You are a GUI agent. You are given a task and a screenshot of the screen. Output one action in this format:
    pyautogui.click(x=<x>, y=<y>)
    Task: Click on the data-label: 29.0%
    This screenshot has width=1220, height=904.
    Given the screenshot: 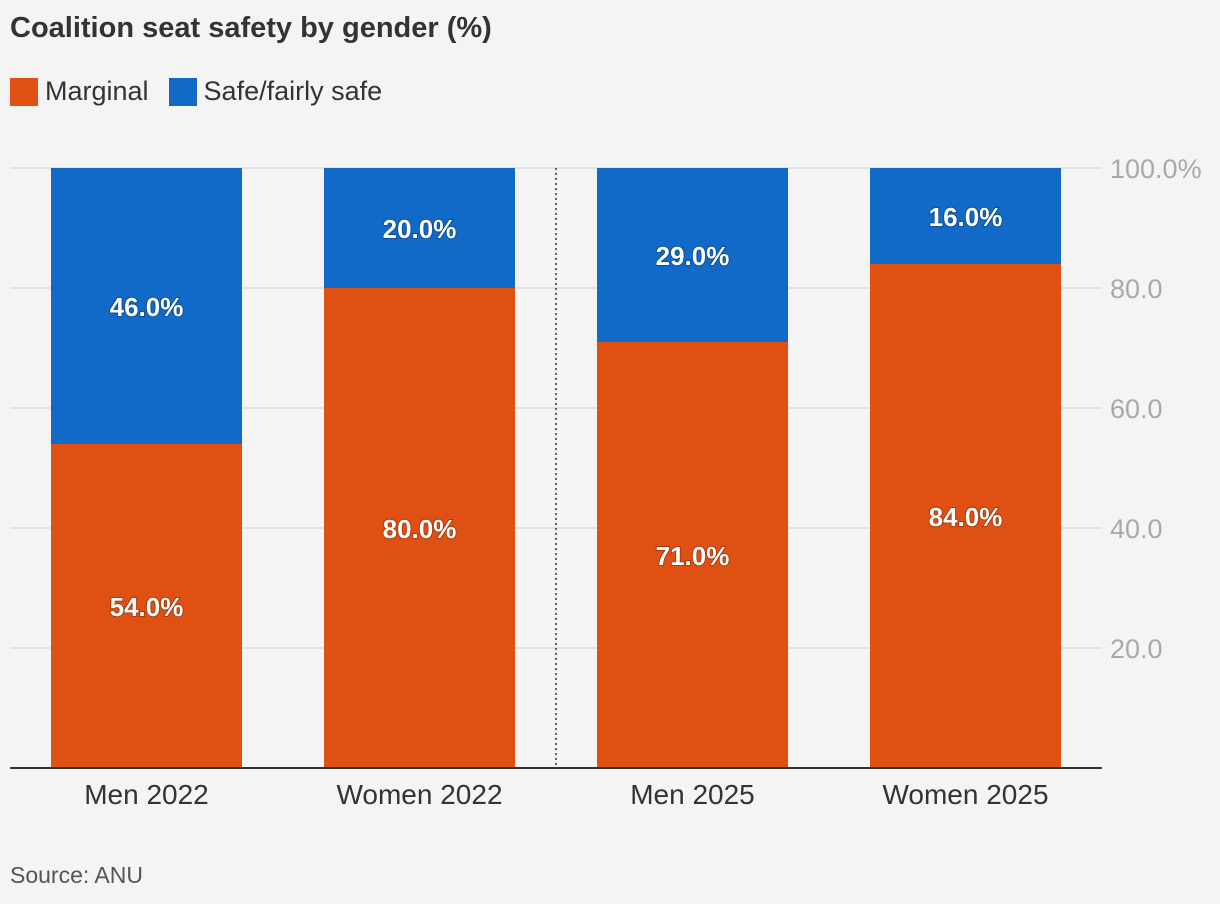 What is the action you would take?
    pyautogui.click(x=693, y=256)
    